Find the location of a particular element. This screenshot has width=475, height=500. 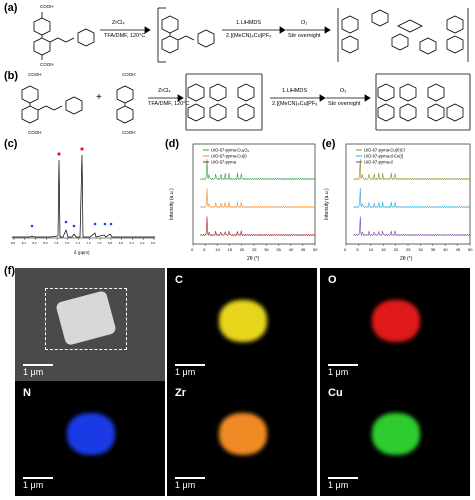

nmr-tick-label: 7.4 is located at coordinates (78, 243).